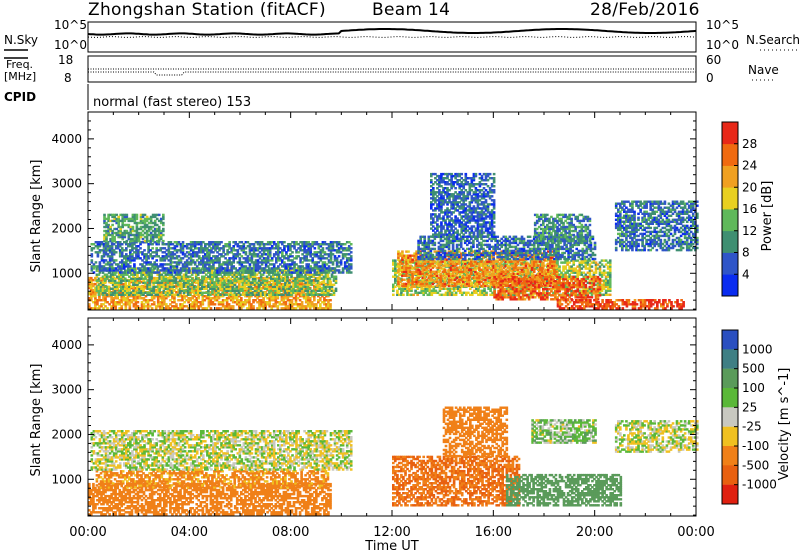 Image resolution: width=800 pixels, height=554 pixels. What do you see at coordinates (411, 10) in the screenshot?
I see `beam-title: Beam 14` at bounding box center [411, 10].